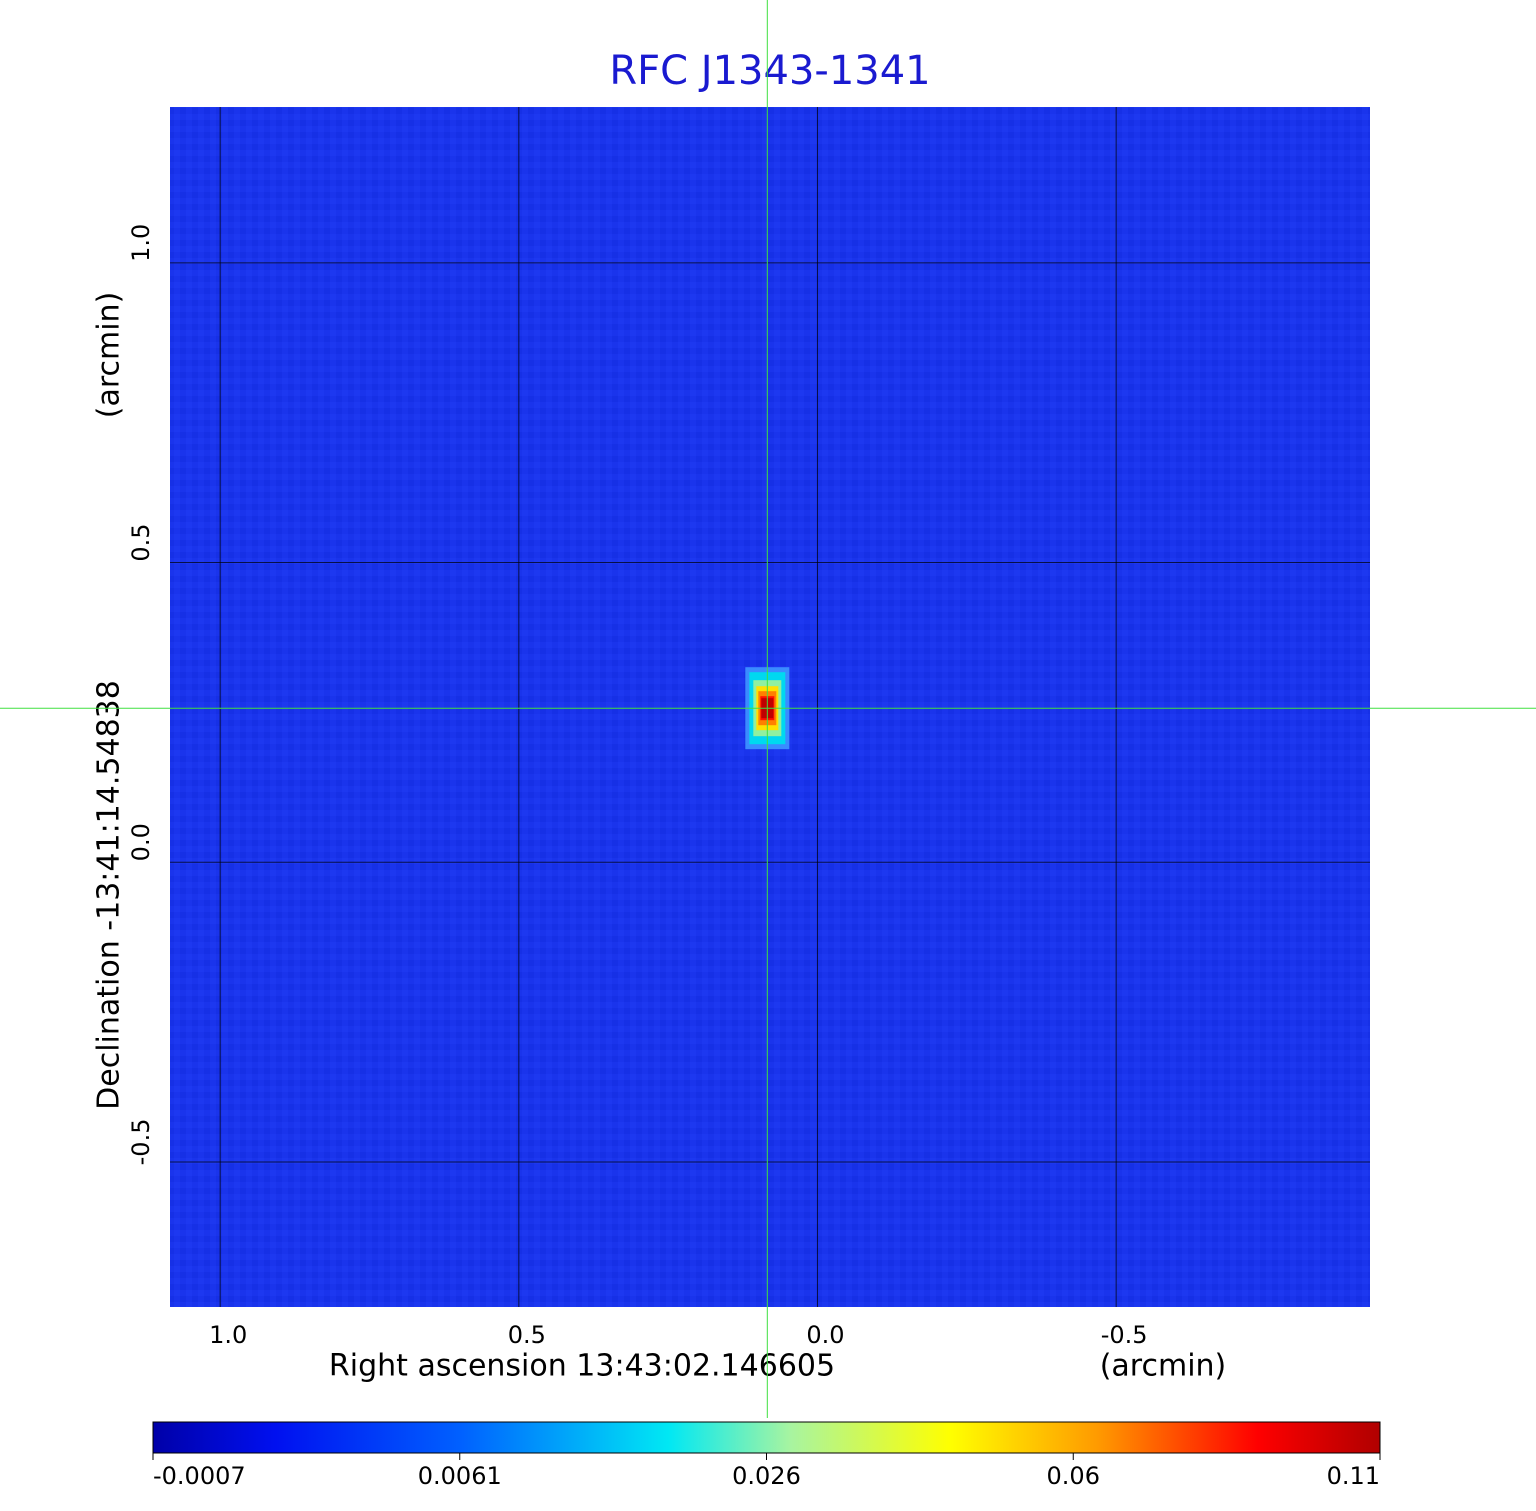  Describe the element at coordinates (460, 1476) in the screenshot. I see `colorbar-tick-label: 0.0061` at that location.